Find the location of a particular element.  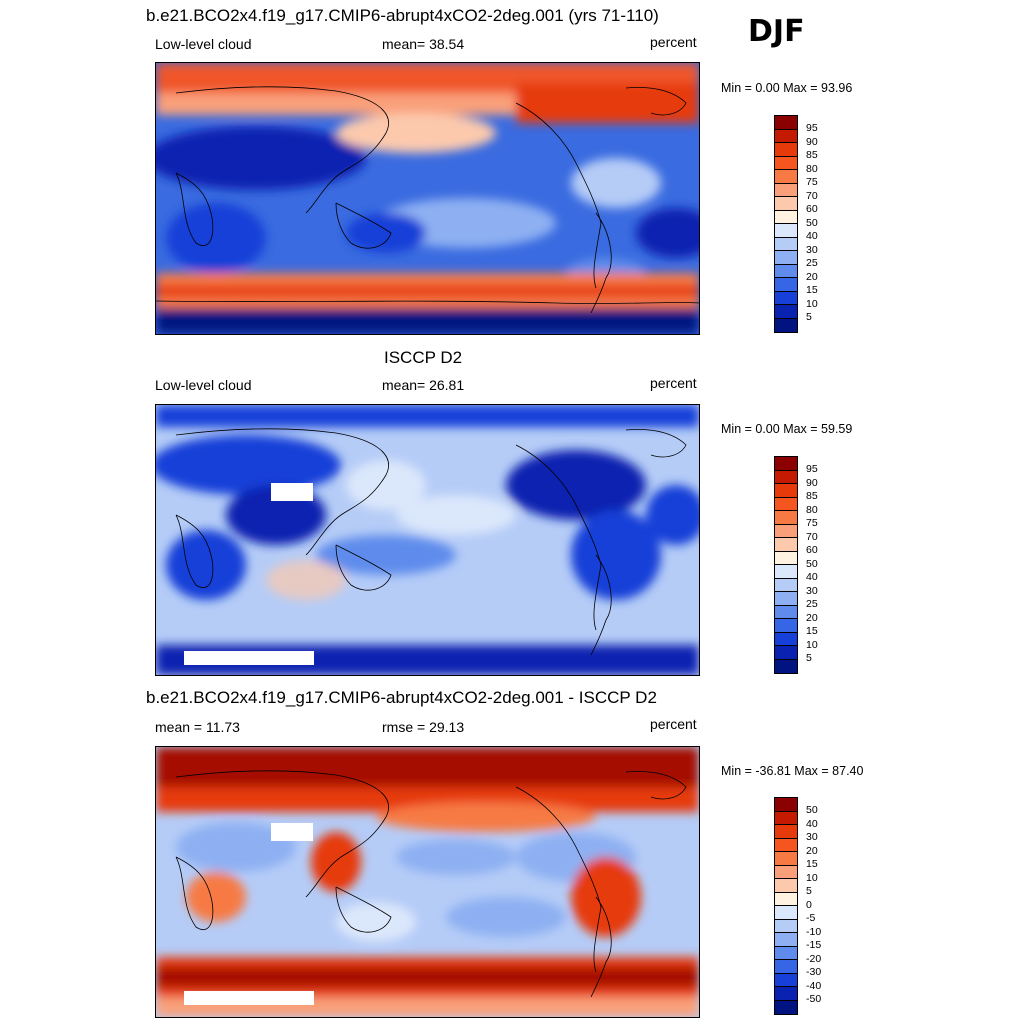

panel1-coastlines is located at coordinates (427, 200).